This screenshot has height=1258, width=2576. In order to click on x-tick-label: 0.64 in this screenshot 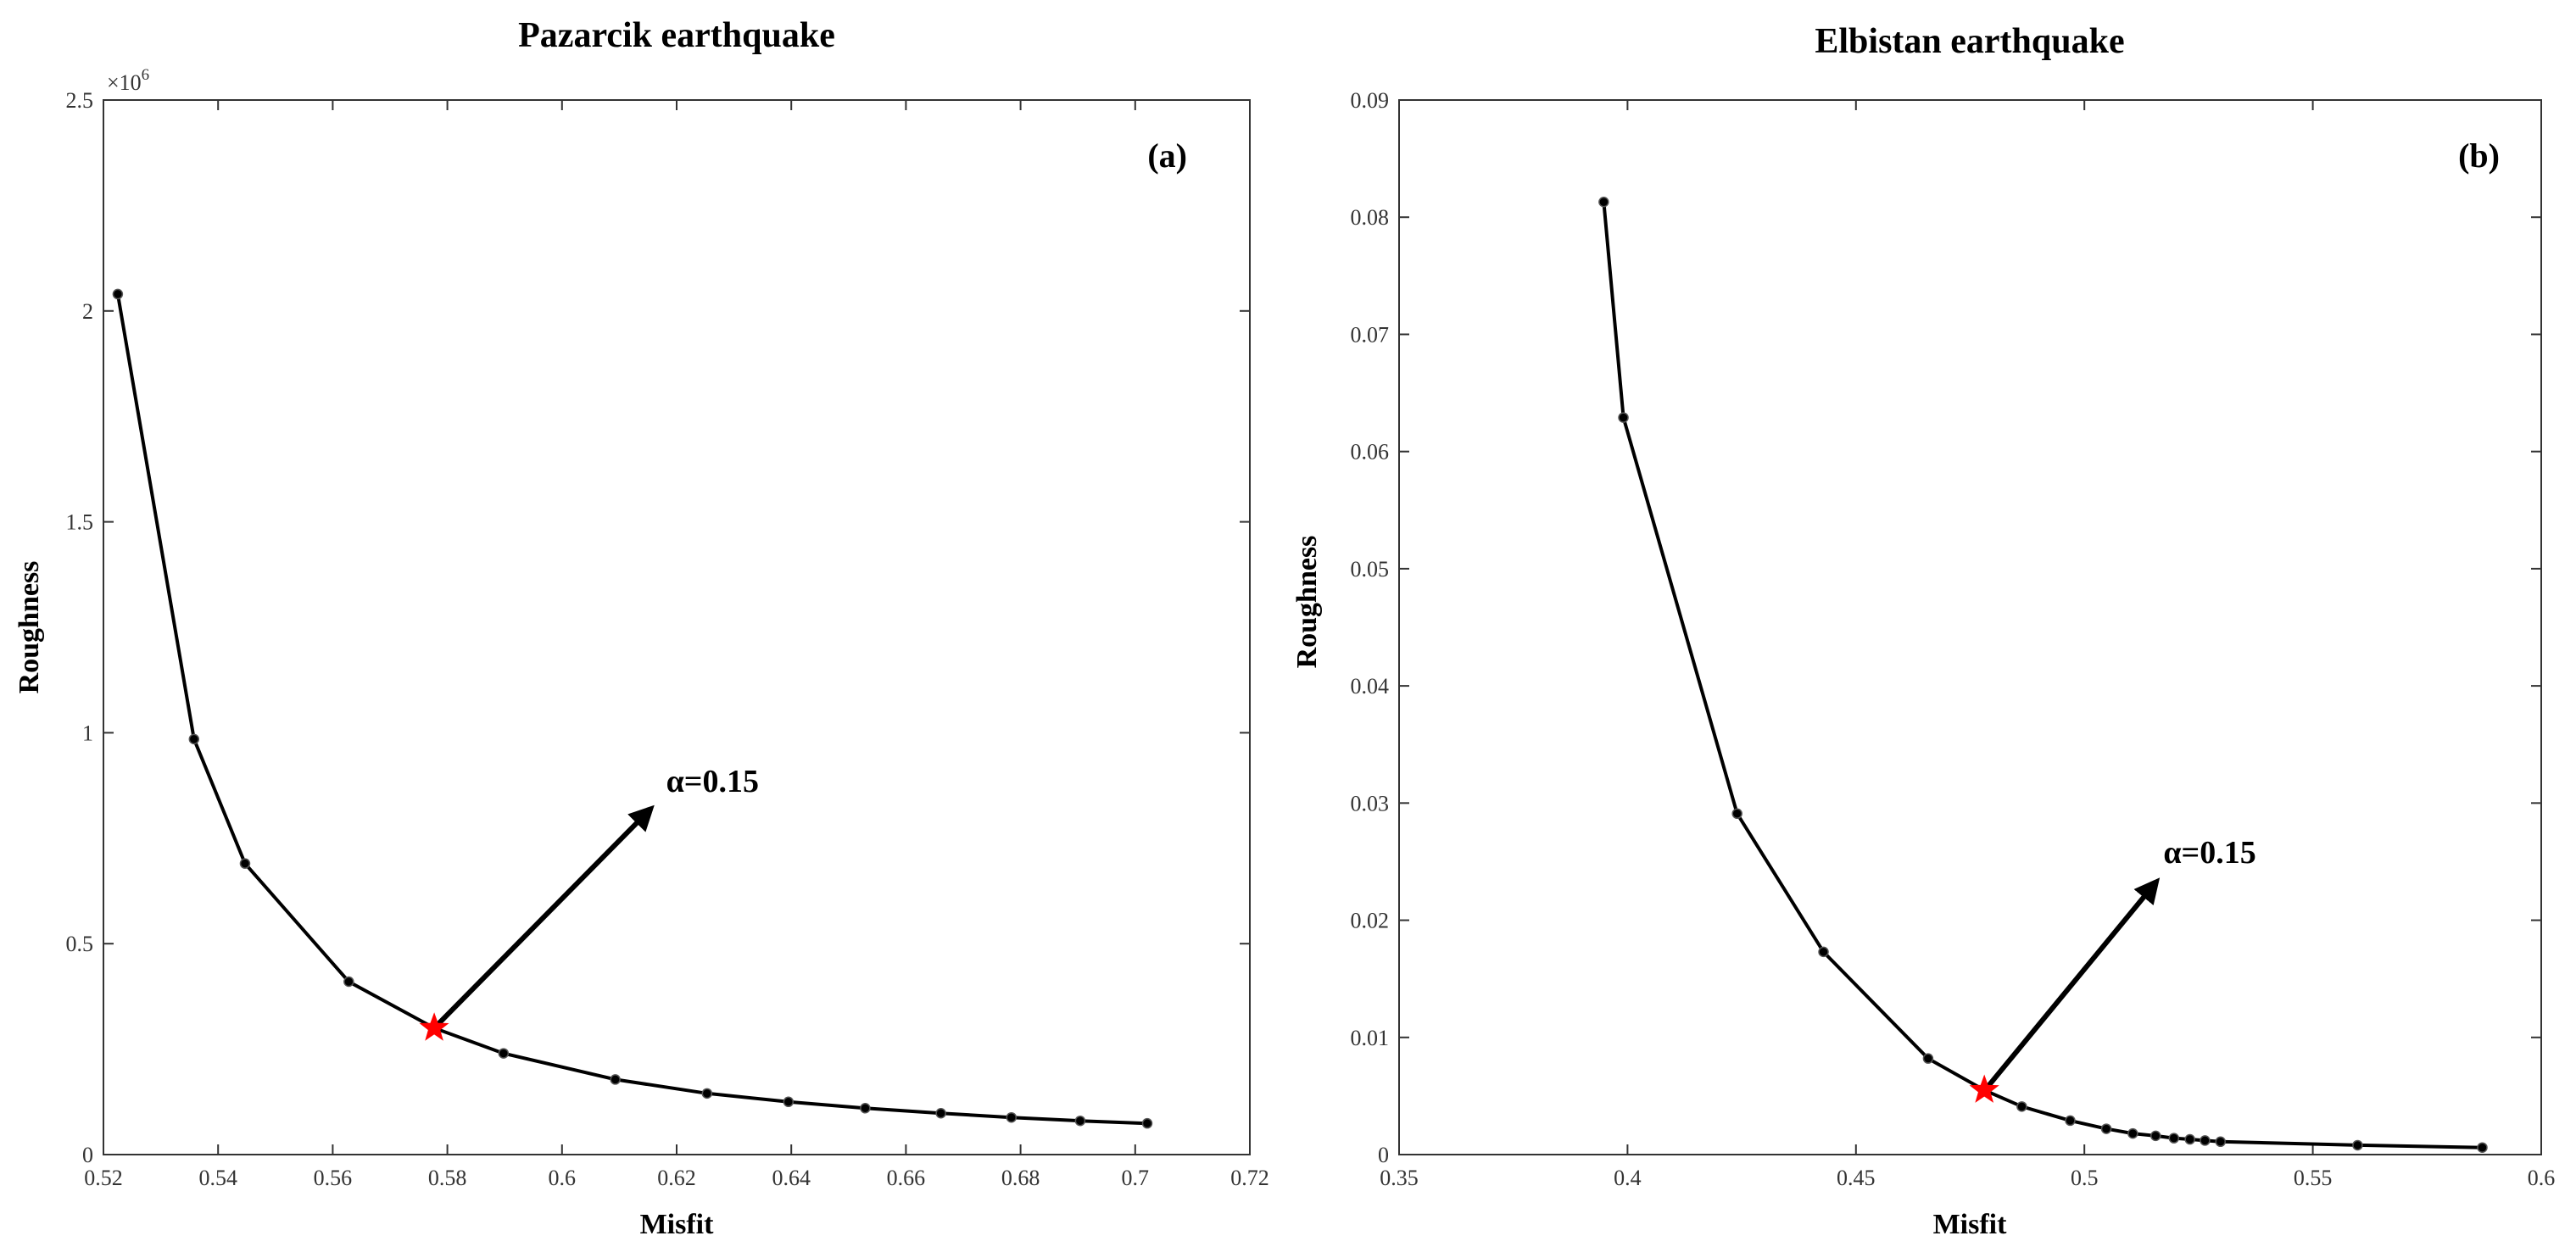, I will do `click(791, 1178)`.